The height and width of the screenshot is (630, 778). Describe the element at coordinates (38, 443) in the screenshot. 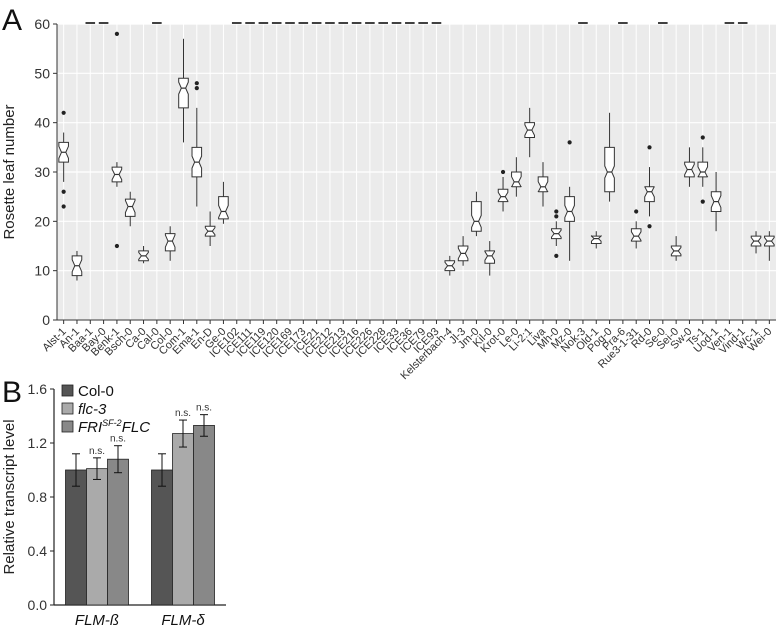

I see `y-tick-label: 1.2` at that location.